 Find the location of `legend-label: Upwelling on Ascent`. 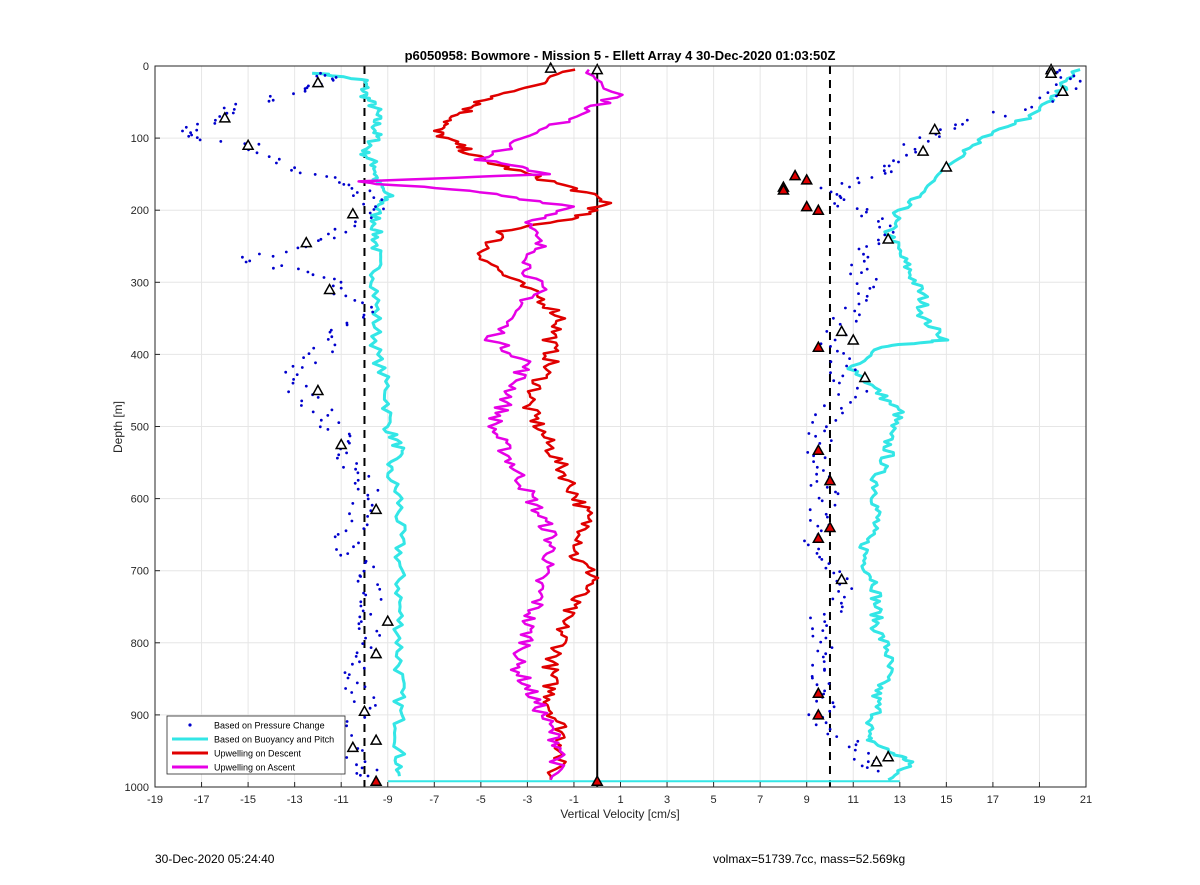

legend-label: Upwelling on Ascent is located at coordinates (255, 768).